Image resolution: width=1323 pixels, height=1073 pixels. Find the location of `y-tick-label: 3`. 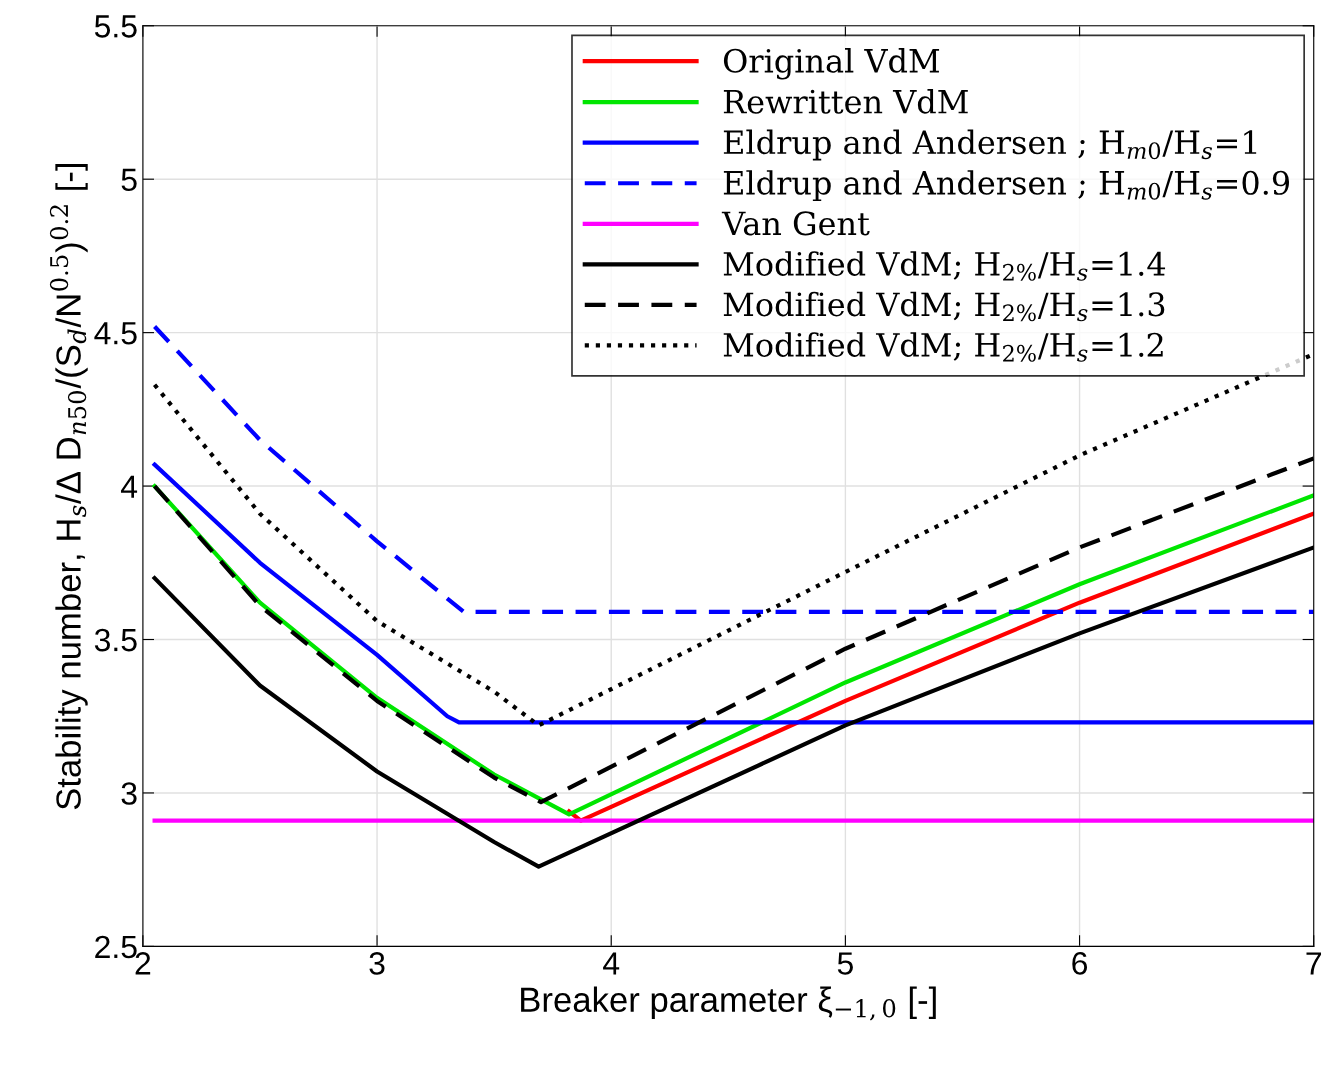

y-tick-label: 3 is located at coordinates (129, 793).